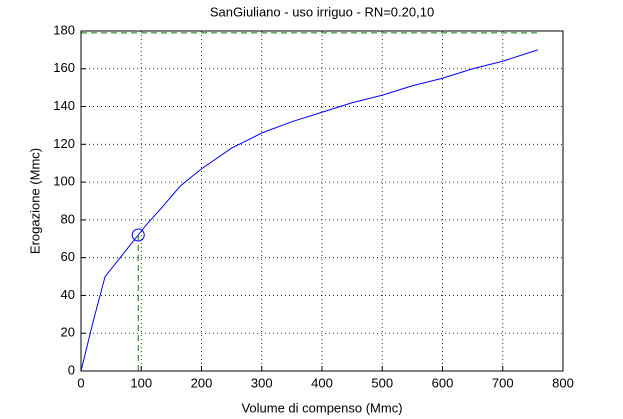 The height and width of the screenshot is (419, 623). I want to click on x-tick-label: 100, so click(141, 382).